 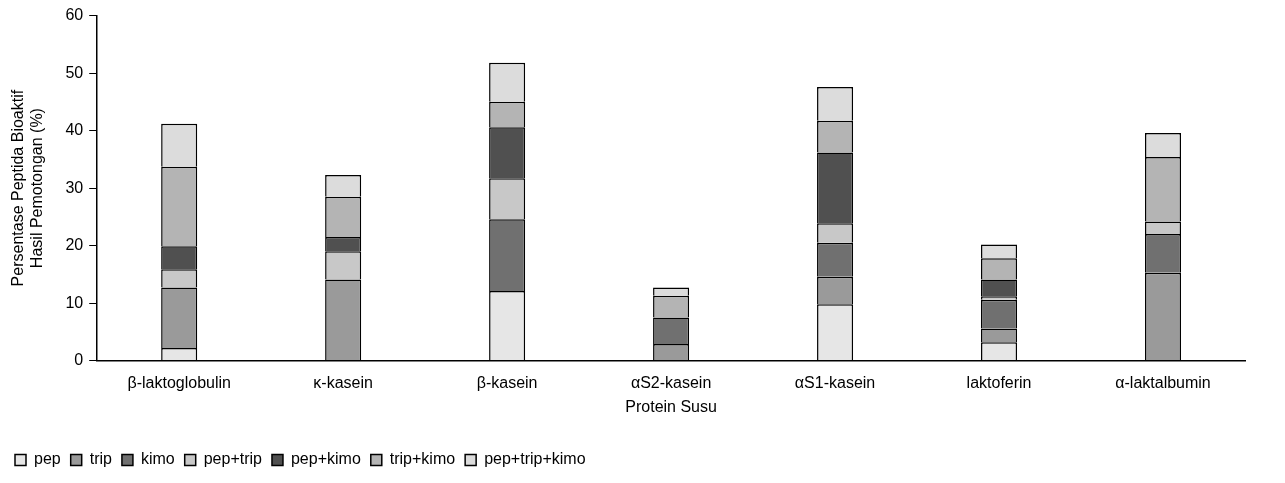 I want to click on legend-label: pep+trip+kimo, so click(x=535, y=459).